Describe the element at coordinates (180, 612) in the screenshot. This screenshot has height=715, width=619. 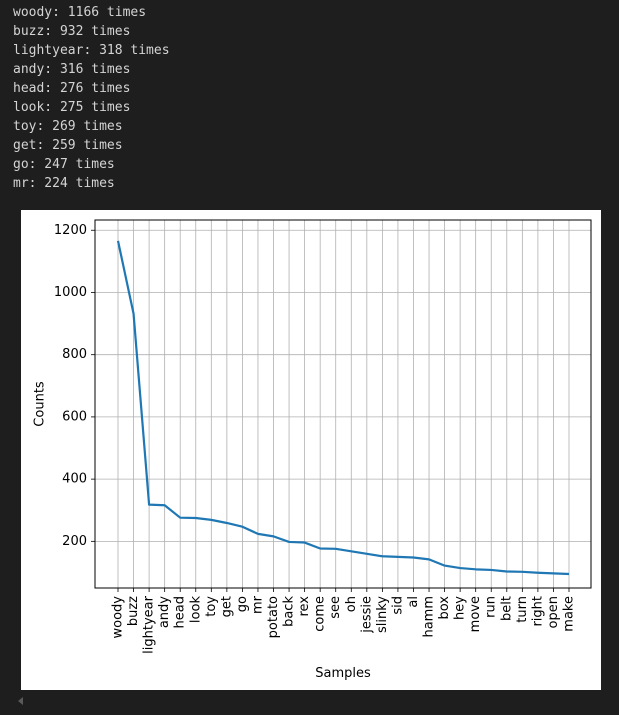
I see `x-tick-label: head` at that location.